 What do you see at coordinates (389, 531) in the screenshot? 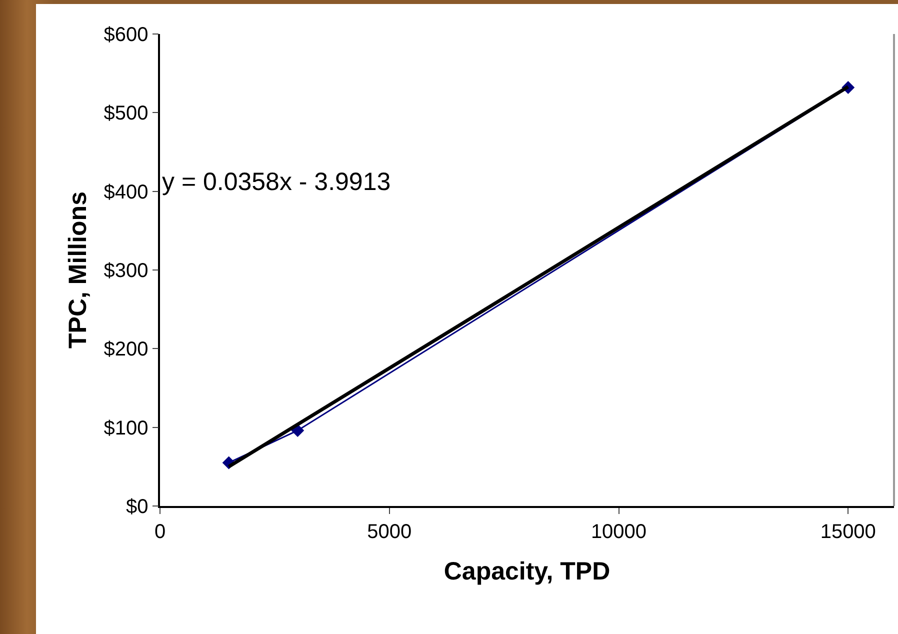
I see `x-tick-label: 5000` at bounding box center [389, 531].